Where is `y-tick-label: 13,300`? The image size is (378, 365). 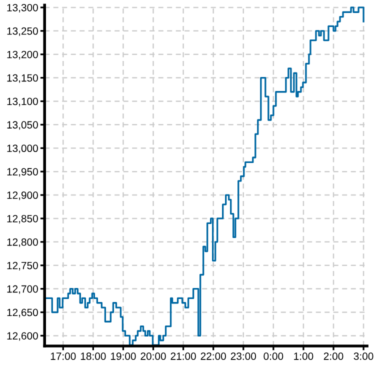 y-tick-label: 13,300 is located at coordinates (22, 8).